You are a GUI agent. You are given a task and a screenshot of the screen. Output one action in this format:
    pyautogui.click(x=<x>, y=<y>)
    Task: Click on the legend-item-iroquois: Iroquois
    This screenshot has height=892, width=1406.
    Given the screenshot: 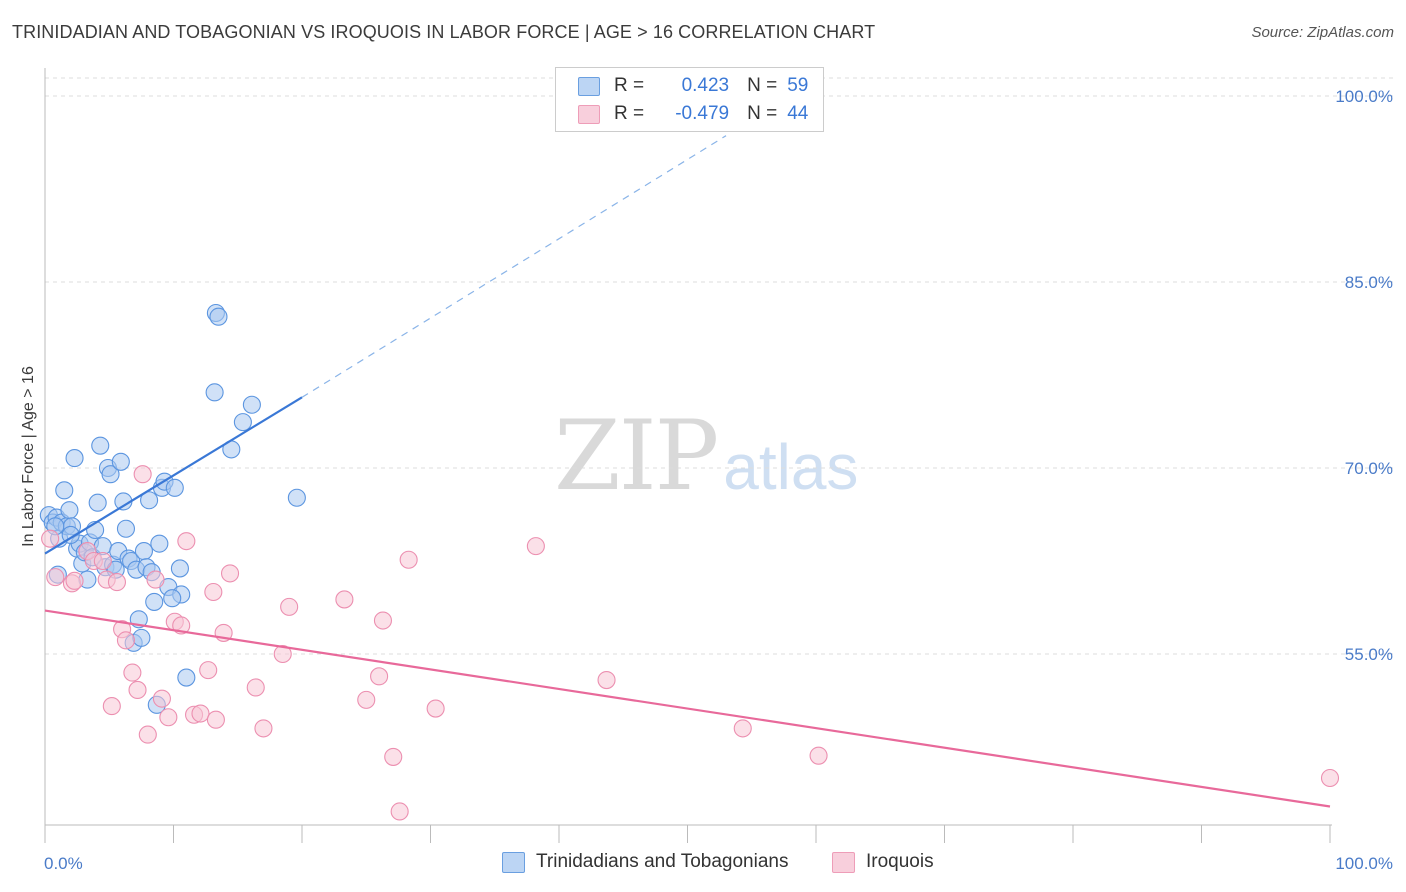 What is the action you would take?
    pyautogui.click(x=883, y=862)
    